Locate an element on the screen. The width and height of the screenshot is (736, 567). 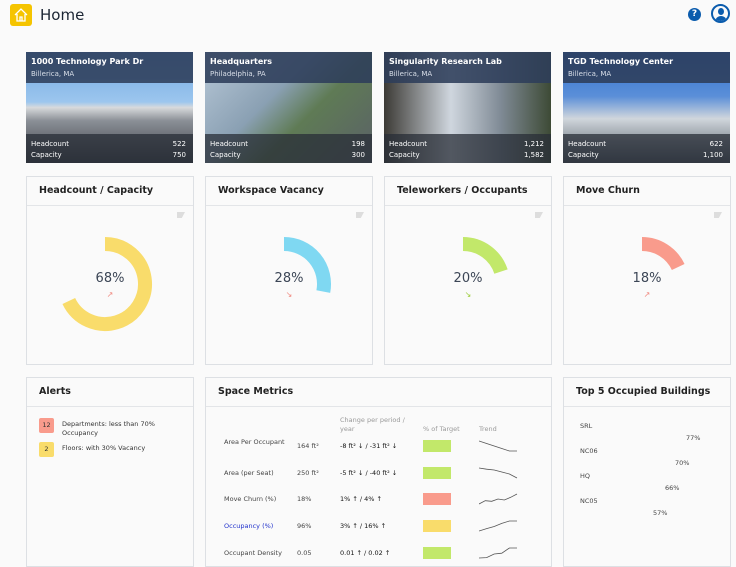
building-label: HQ is located at coordinates (585, 476).